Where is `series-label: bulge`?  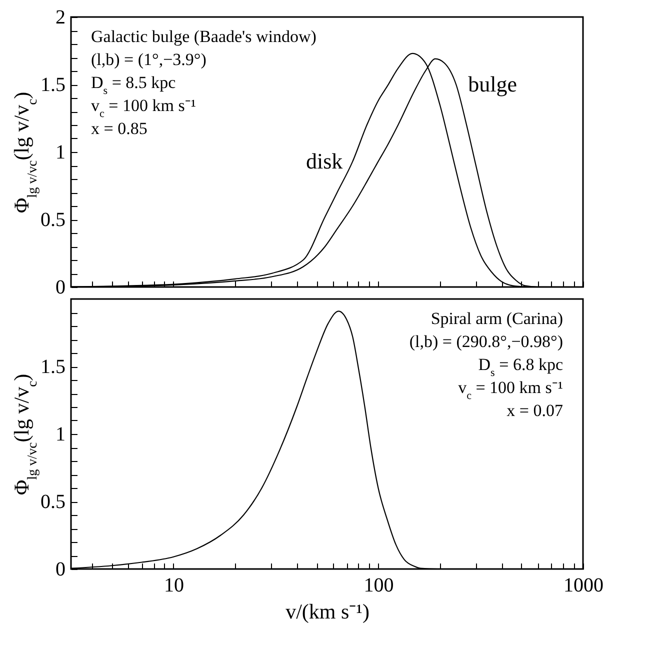
series-label: bulge is located at coordinates (492, 84).